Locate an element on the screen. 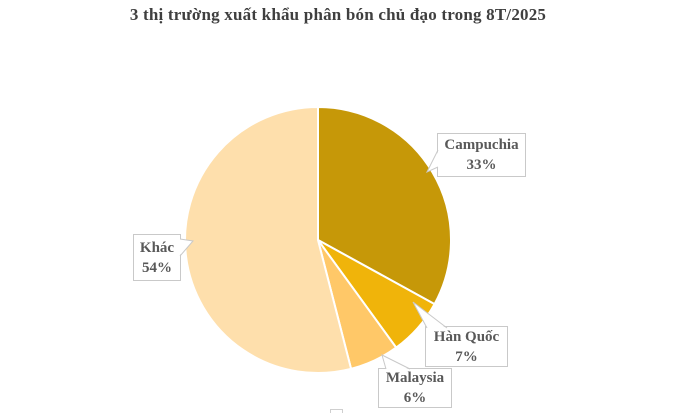 Image resolution: width=676 pixels, height=413 pixels. callout-malaysia: Malaysia 6% is located at coordinates (415, 388).